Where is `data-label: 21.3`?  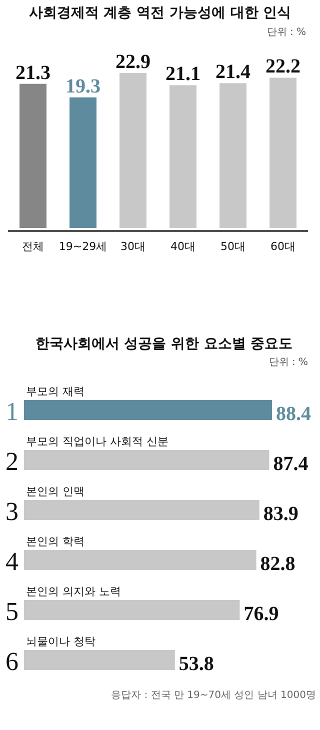
data-label: 21.3 is located at coordinates (33, 73).